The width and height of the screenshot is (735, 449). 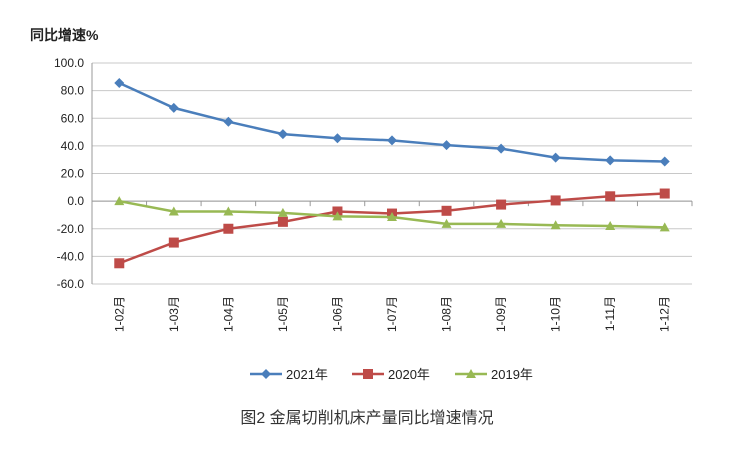 What do you see at coordinates (73, 174) in the screenshot?
I see `y-tick-label: 20.0` at bounding box center [73, 174].